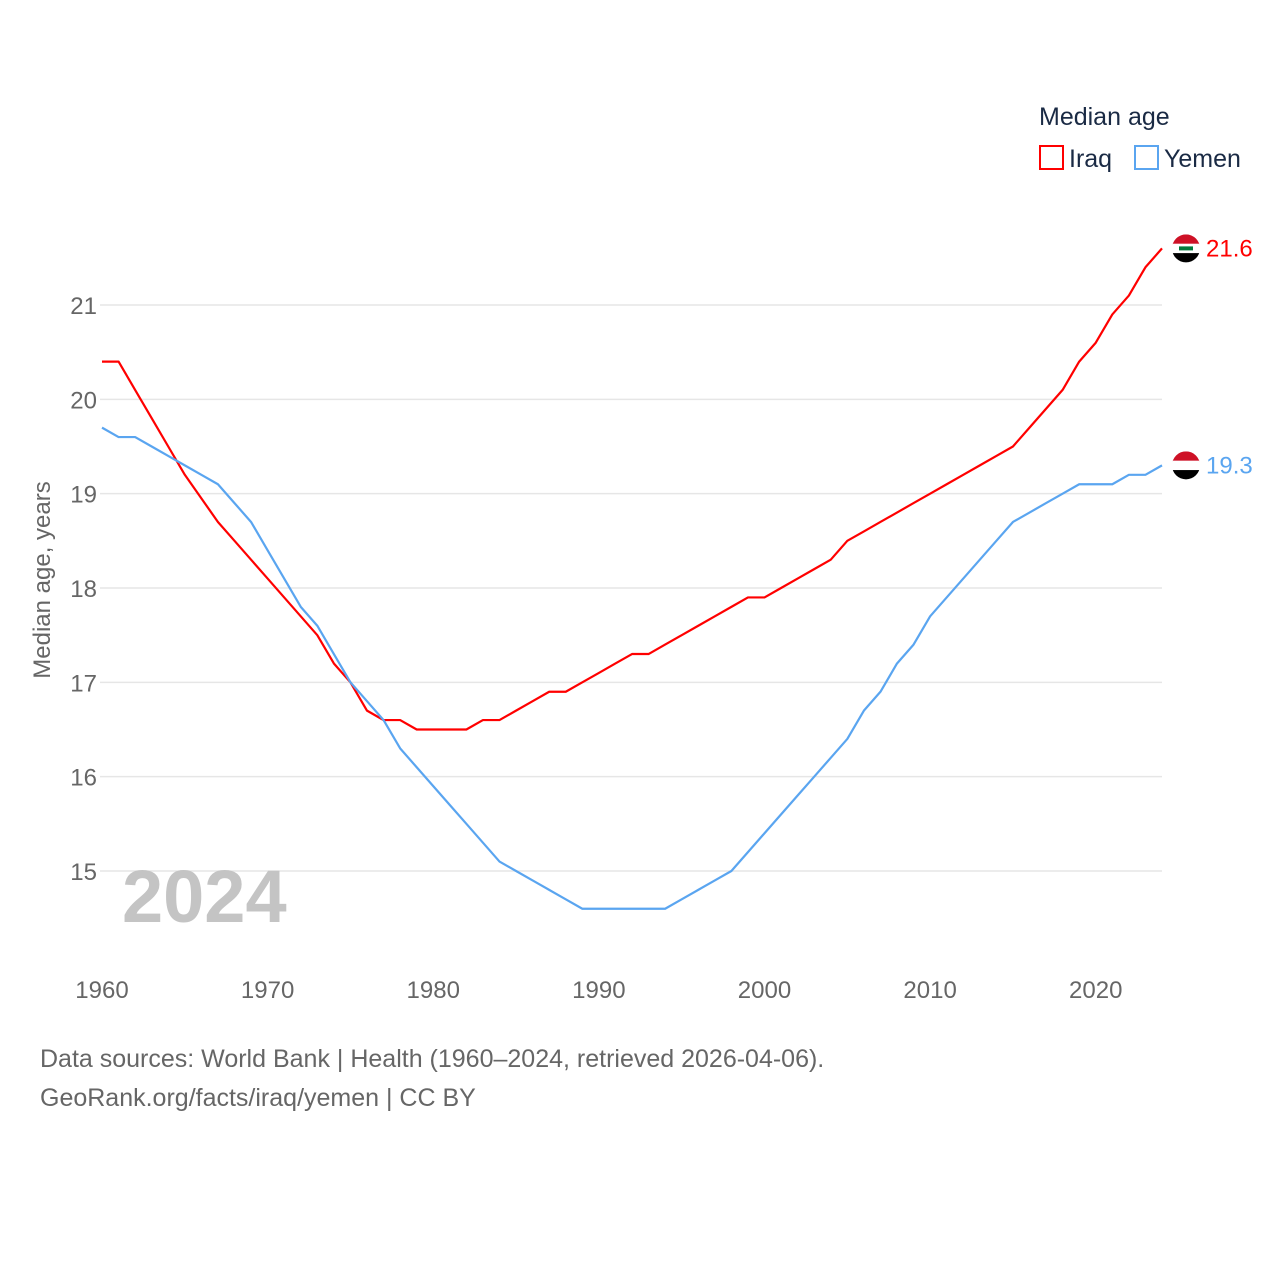  I want to click on series-end-labels: 21.6 19.3, so click(1212, 357).